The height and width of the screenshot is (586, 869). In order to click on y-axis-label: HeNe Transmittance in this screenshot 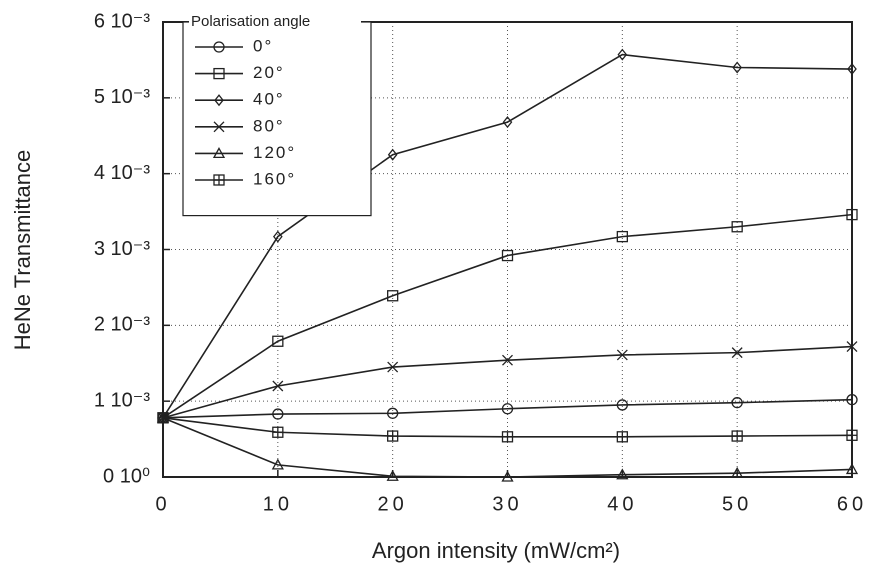, I will do `click(22, 250)`.